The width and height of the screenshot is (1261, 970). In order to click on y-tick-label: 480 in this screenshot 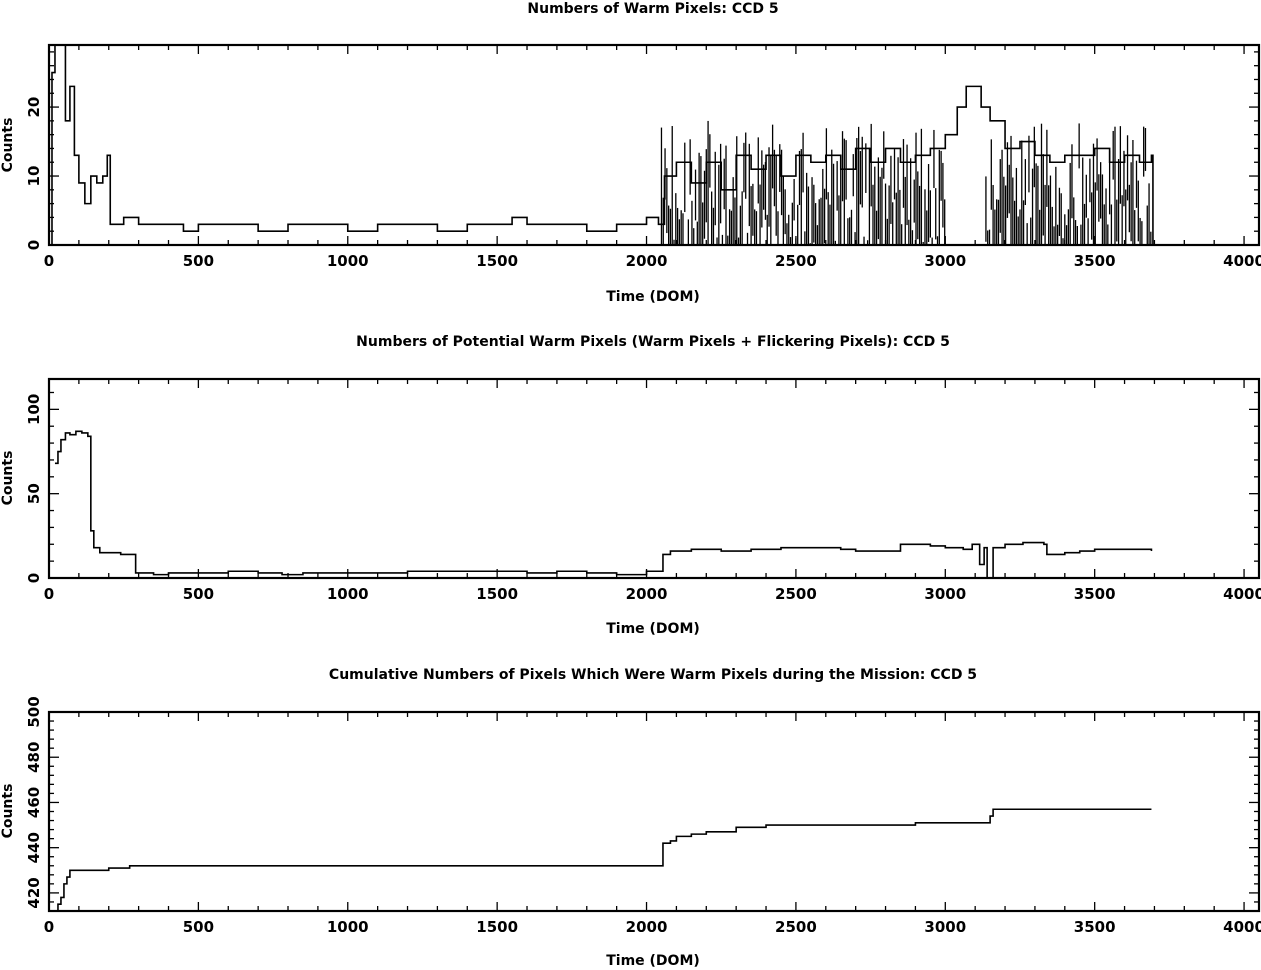, I will do `click(34, 757)`.